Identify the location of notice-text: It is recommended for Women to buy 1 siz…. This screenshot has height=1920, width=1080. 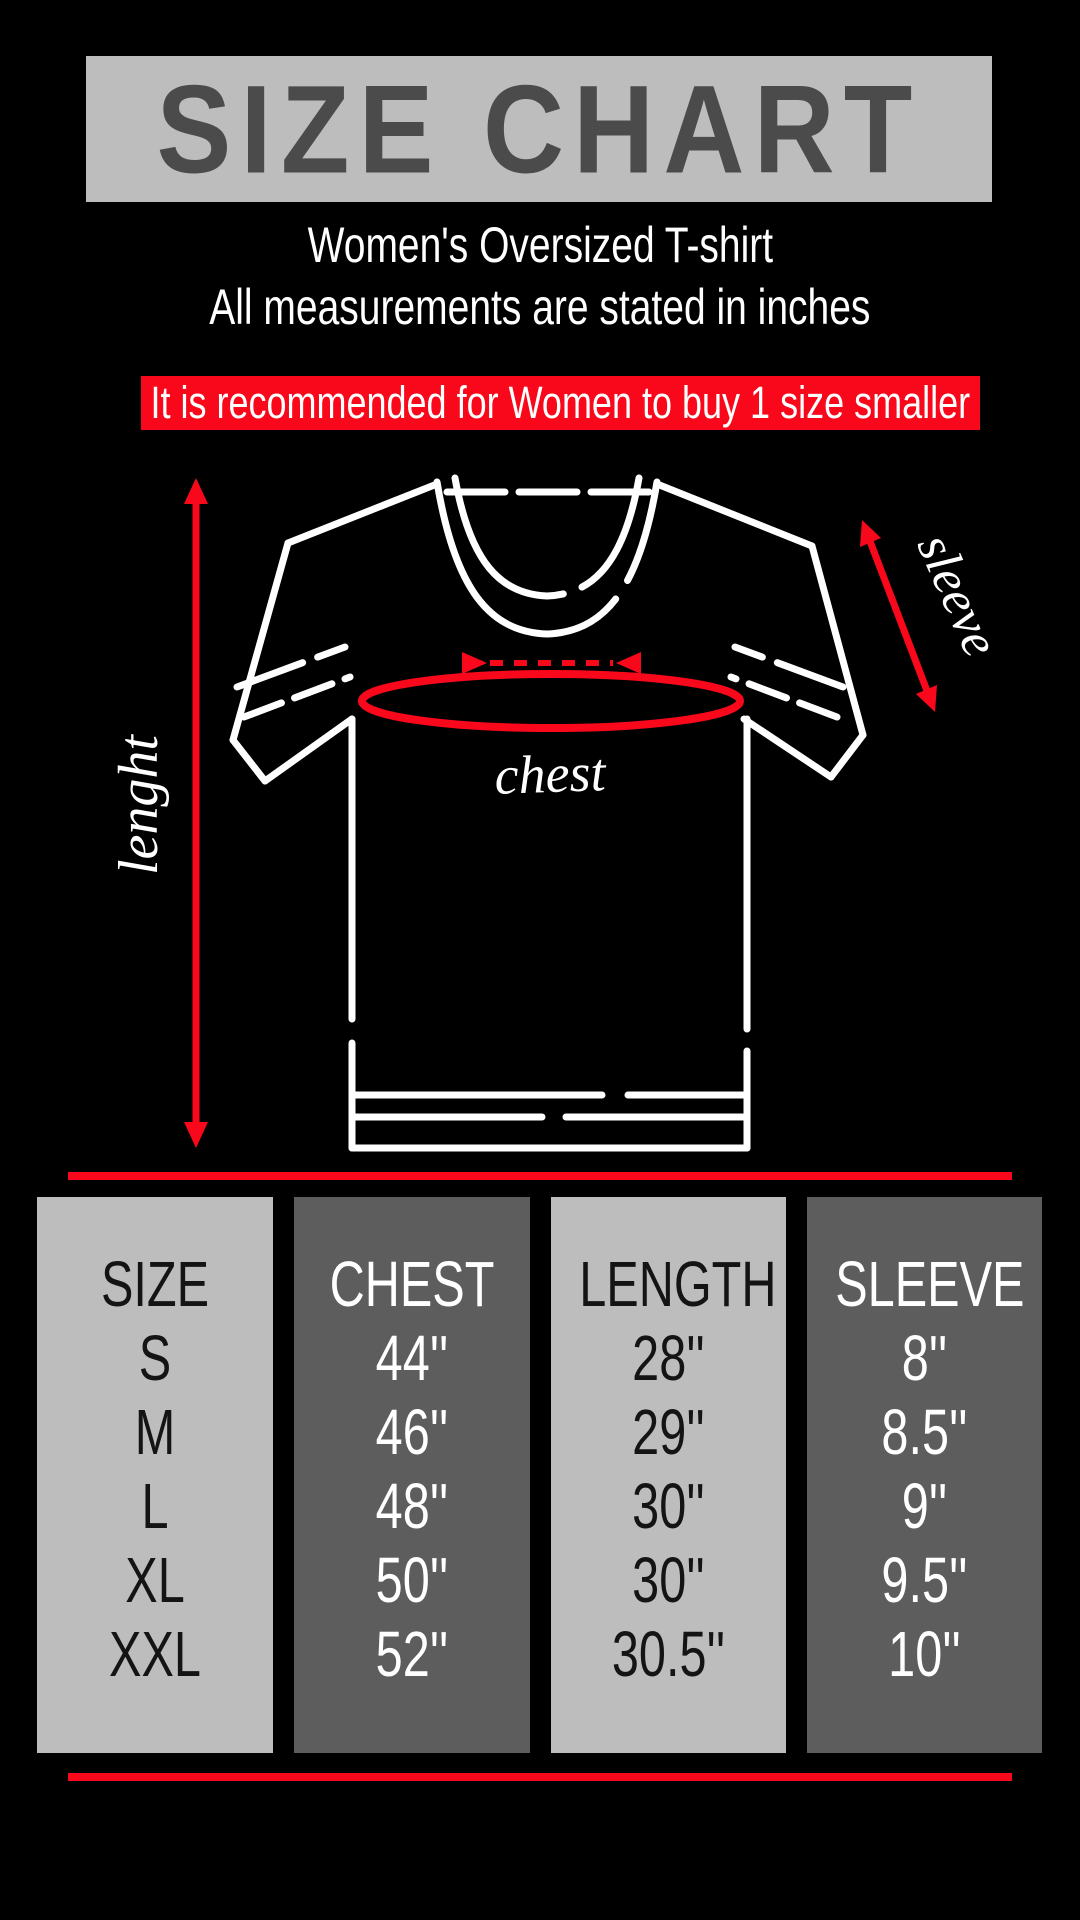
(560, 402).